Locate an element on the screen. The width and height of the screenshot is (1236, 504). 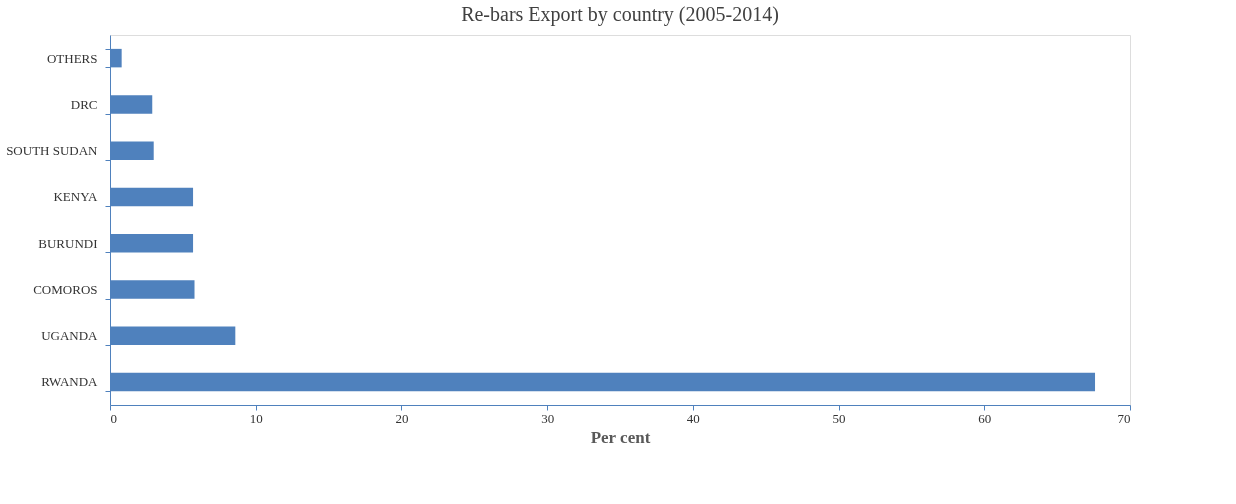
x-tick-label: 0 is located at coordinates (113, 418).